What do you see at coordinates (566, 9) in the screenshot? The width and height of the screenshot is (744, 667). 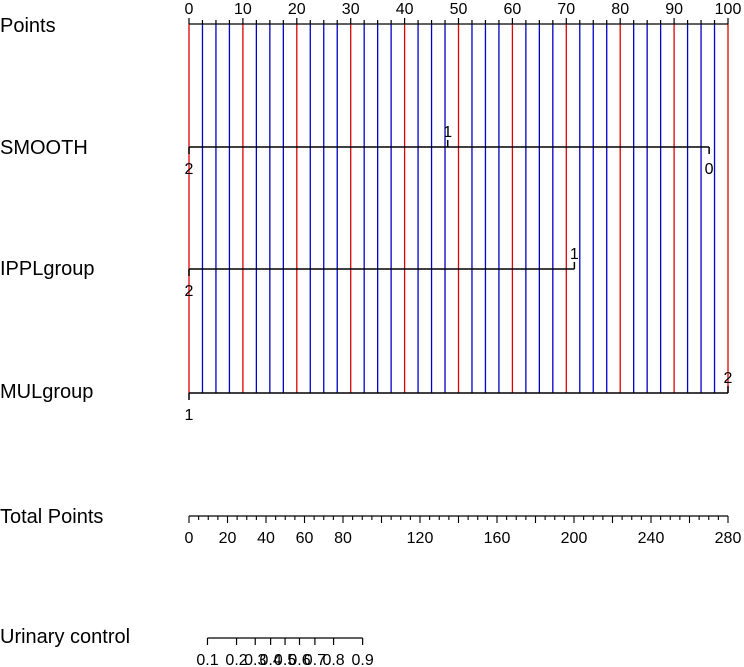 I see `points-tick-label: 70` at bounding box center [566, 9].